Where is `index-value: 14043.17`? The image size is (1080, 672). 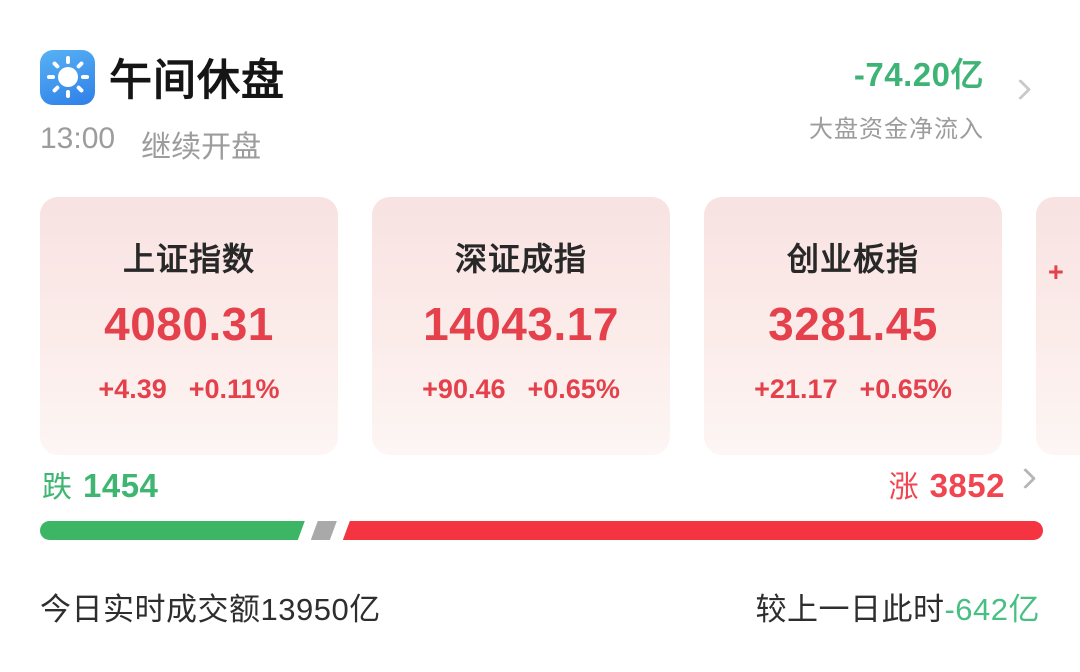
index-value: 14043.17 is located at coordinates (521, 324).